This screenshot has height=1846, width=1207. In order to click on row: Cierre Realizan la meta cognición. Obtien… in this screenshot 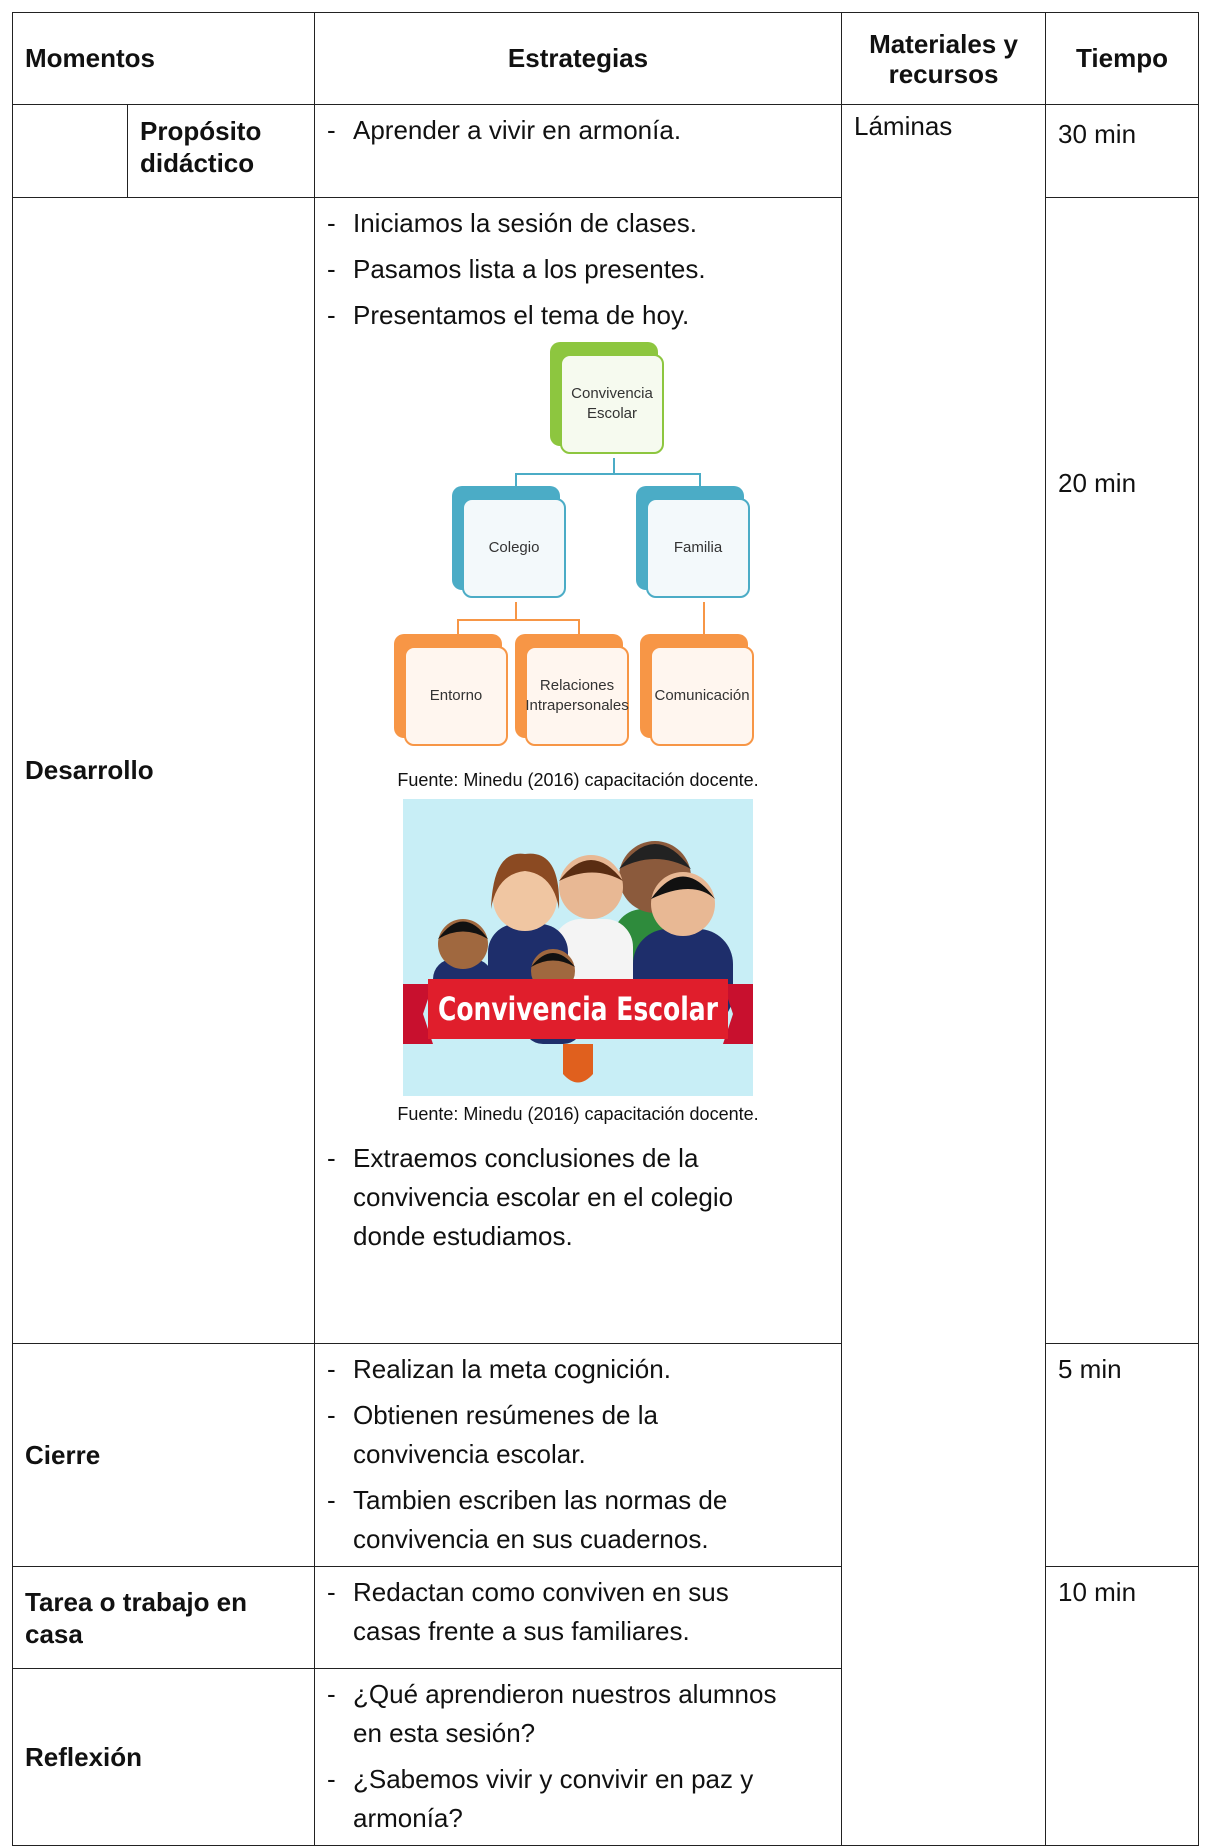, I will do `click(605, 1455)`.